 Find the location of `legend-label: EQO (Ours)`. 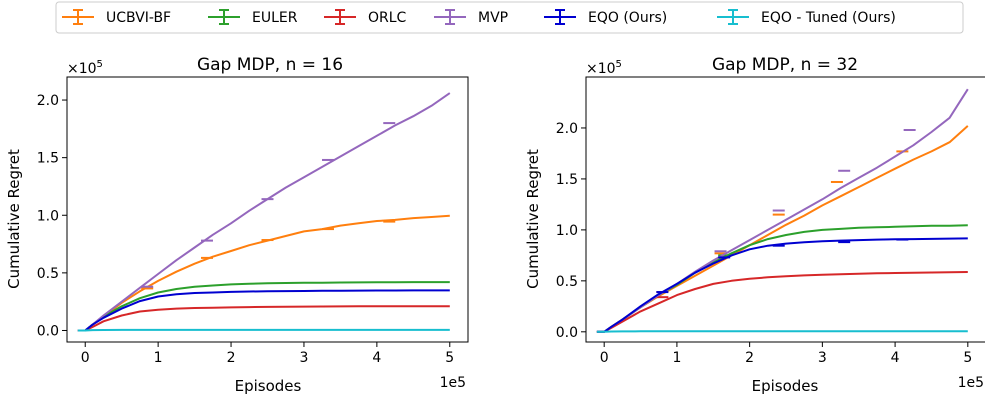

legend-label: EQO (Ours) is located at coordinates (627, 18).